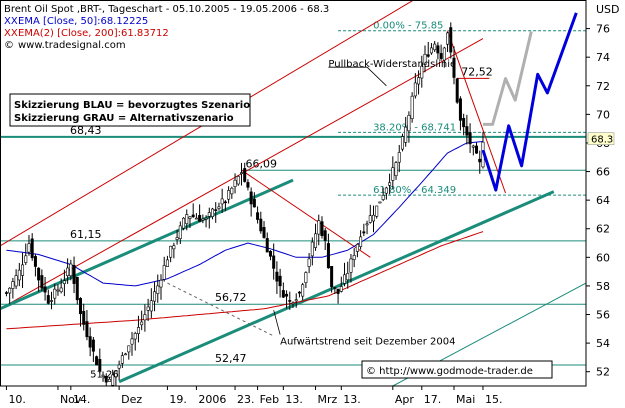  I want to click on copyright-label: © http://www.godmode-trader.de, so click(449, 371).